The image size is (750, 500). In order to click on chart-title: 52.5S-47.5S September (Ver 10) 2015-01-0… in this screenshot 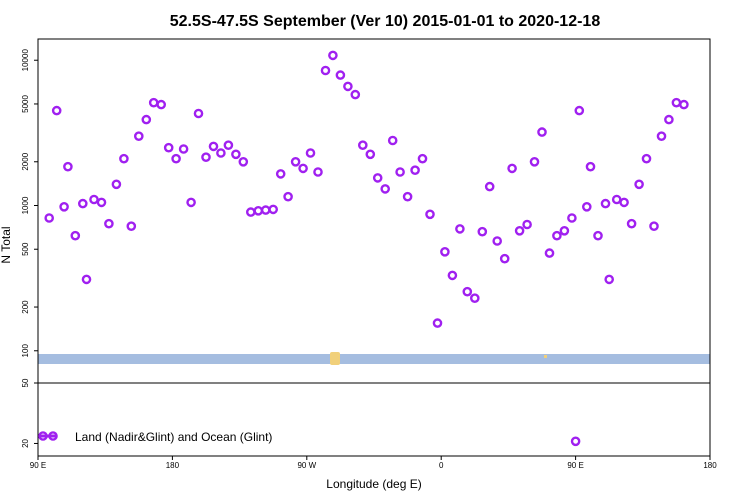, I will do `click(385, 21)`.